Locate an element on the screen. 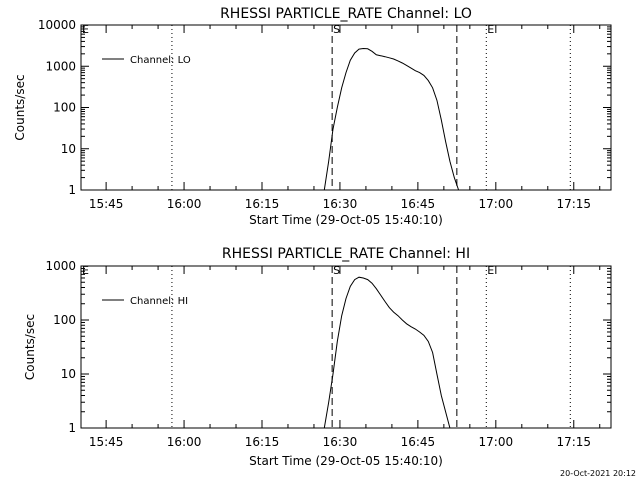 This screenshot has width=640, height=484. chart2-marker-label-e: E is located at coordinates (490, 270).